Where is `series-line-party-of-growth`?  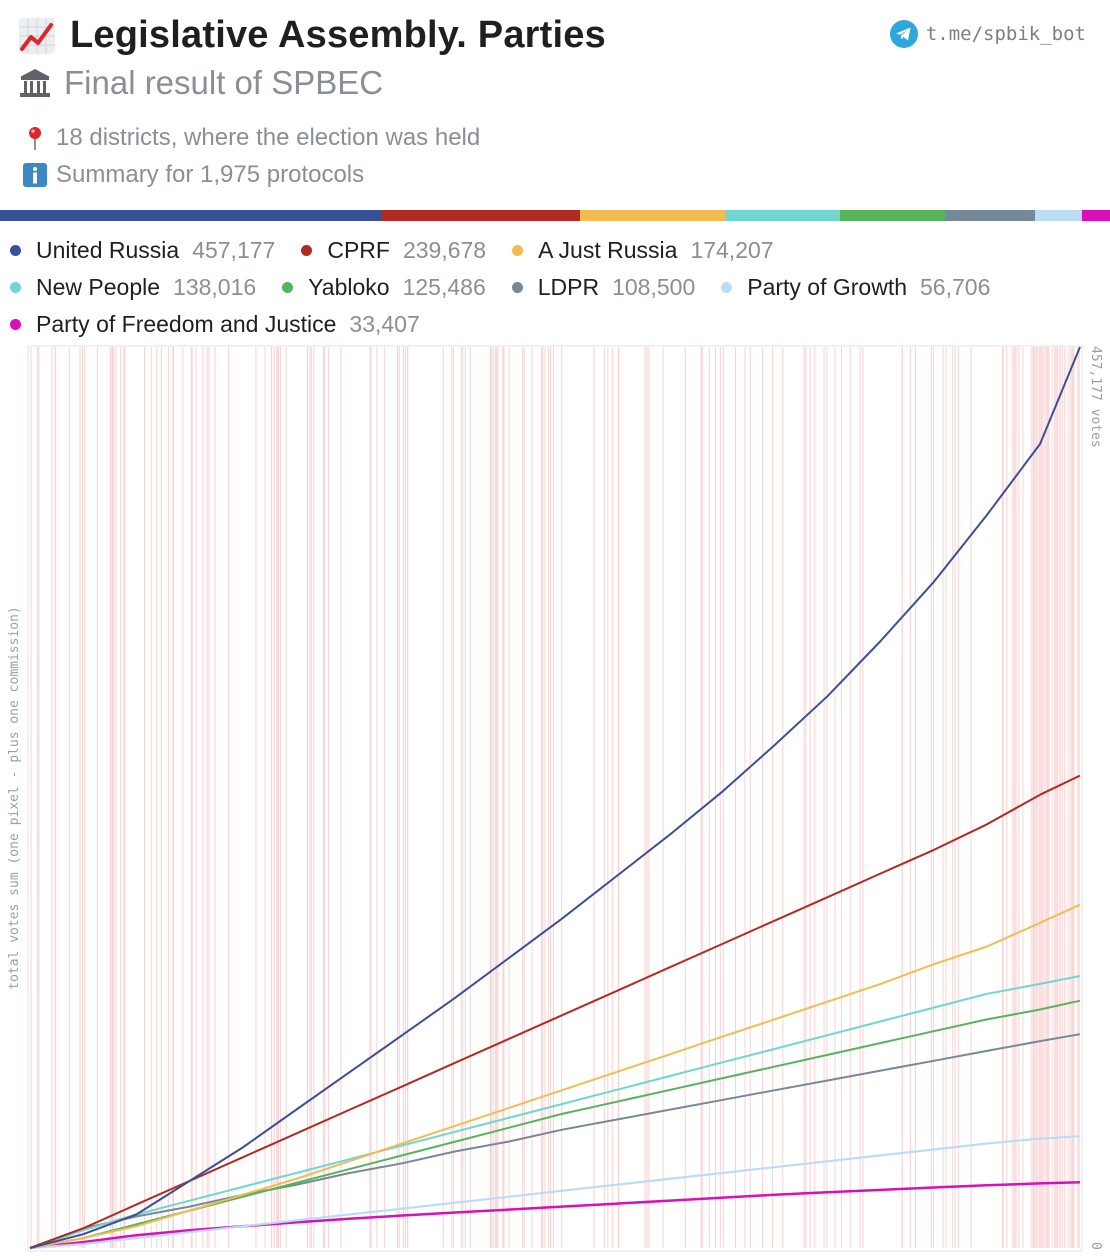 series-line-party-of-growth is located at coordinates (555, 1192).